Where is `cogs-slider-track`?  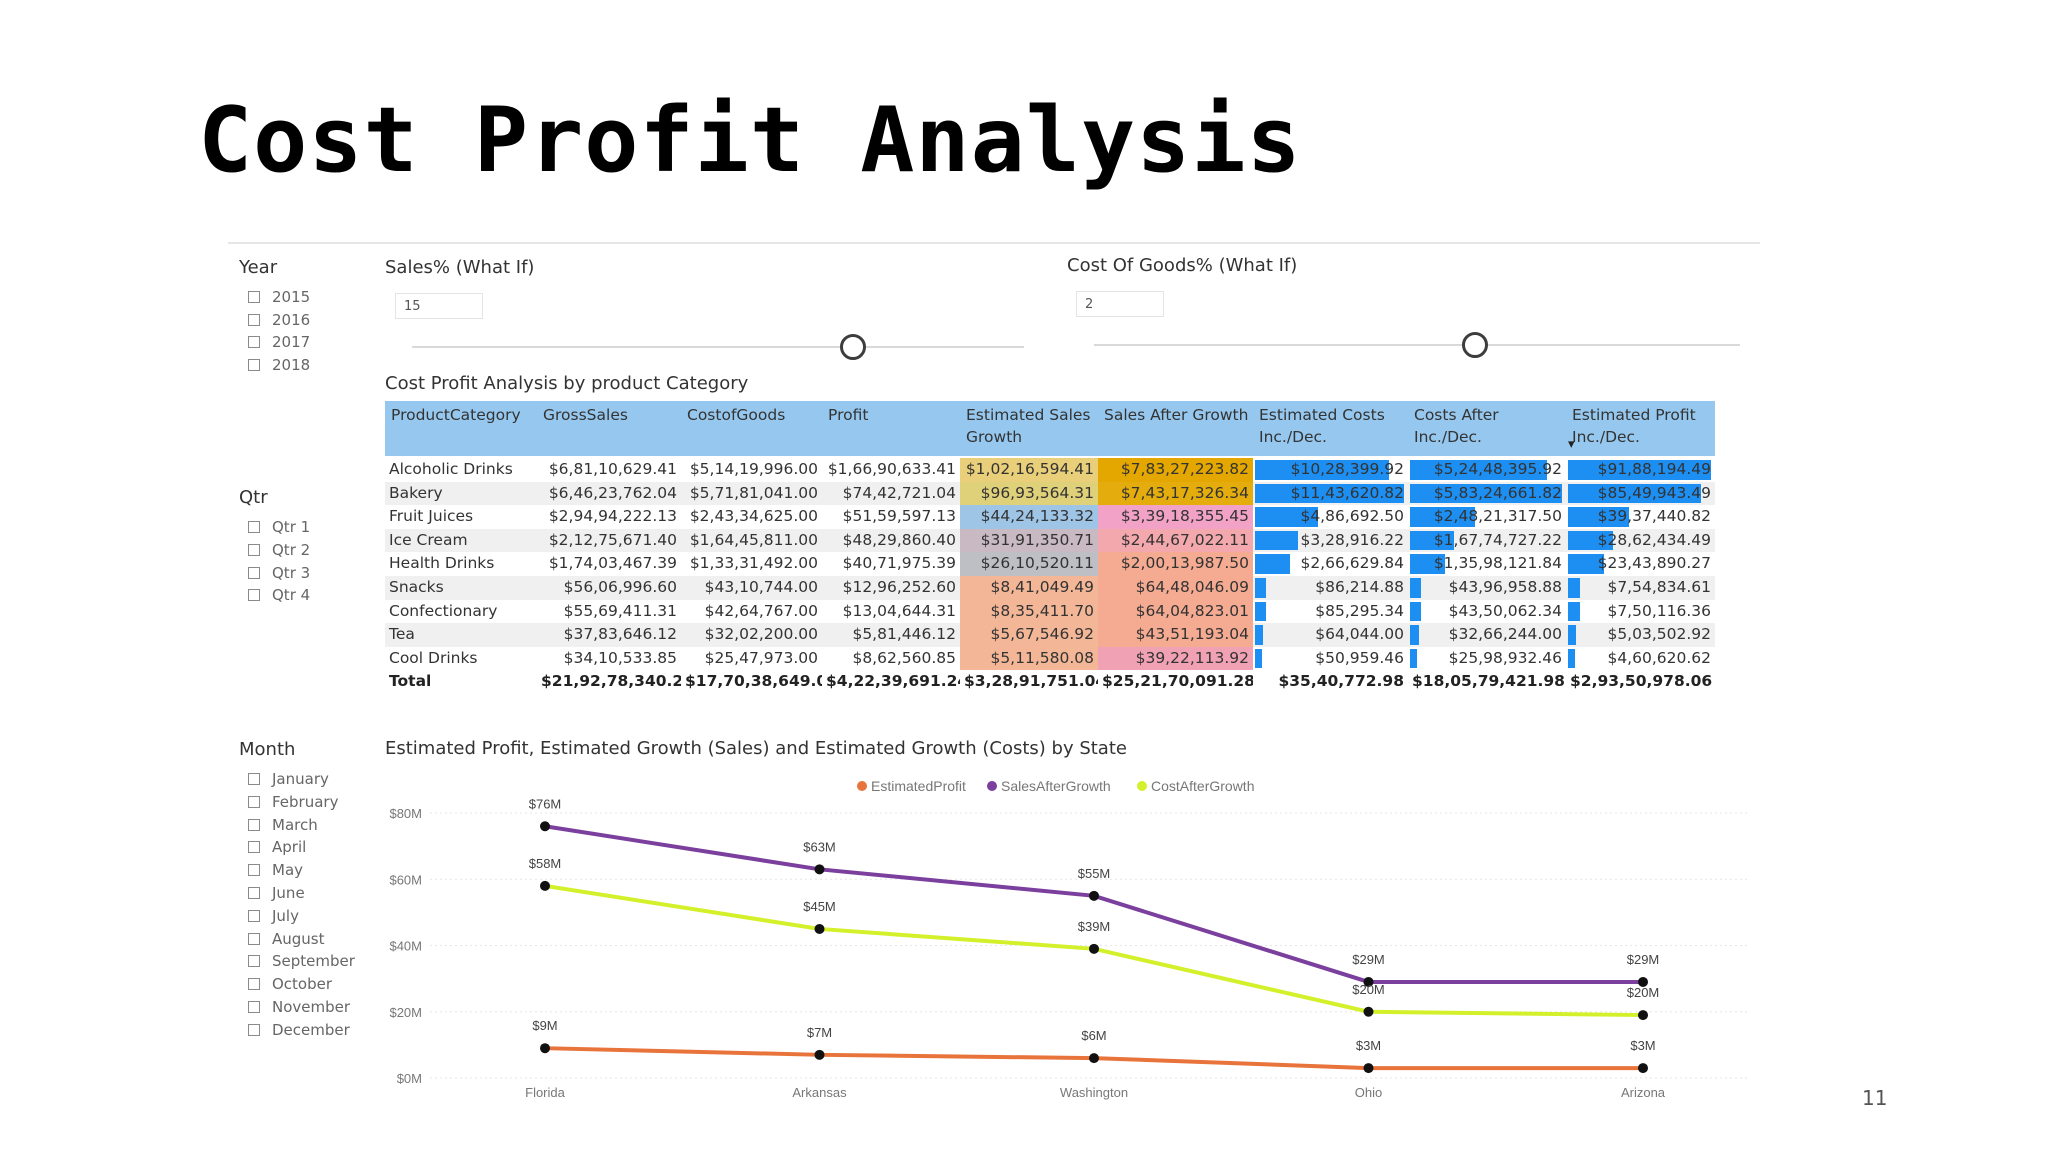
cogs-slider-track is located at coordinates (1417, 345).